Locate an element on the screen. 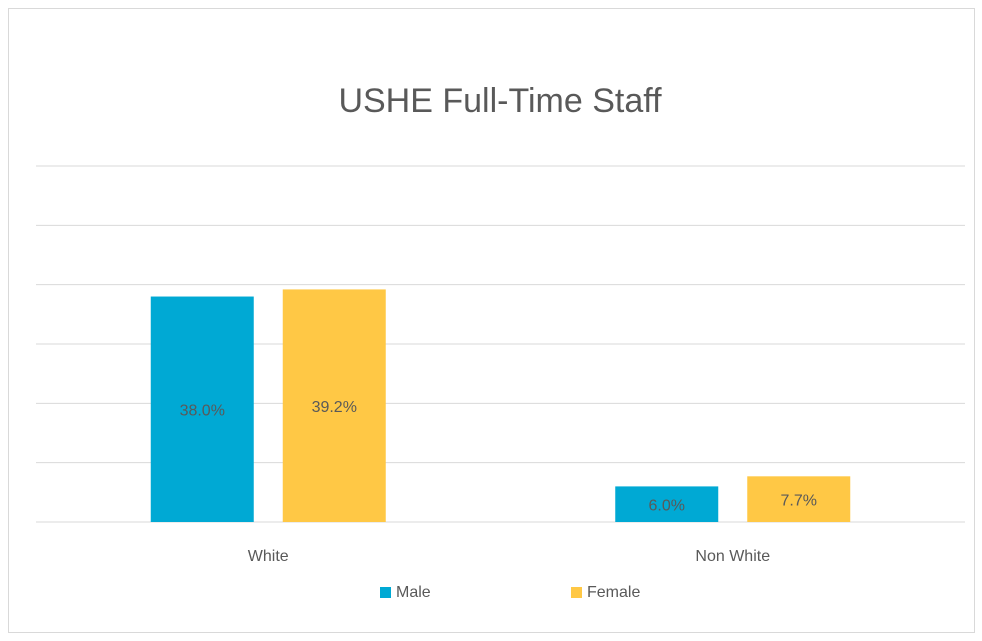 The height and width of the screenshot is (641, 982). data-label: 39.2% is located at coordinates (334, 407).